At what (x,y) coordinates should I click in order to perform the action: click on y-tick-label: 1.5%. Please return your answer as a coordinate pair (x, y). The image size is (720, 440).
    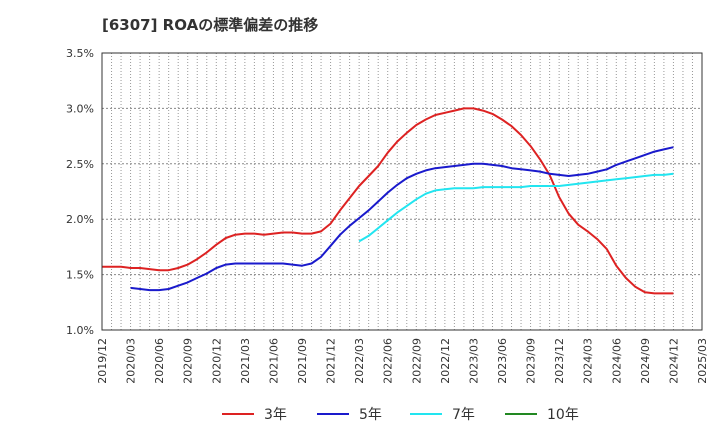
    Looking at the image, I should click on (80, 275).